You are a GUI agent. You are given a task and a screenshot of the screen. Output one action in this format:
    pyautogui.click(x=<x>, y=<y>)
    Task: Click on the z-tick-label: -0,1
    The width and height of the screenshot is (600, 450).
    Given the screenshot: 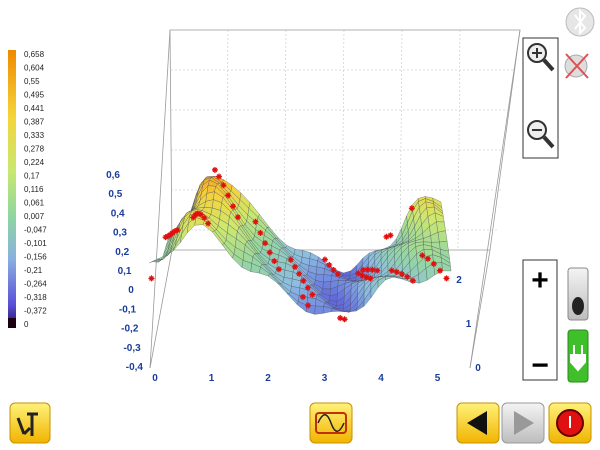 What is the action you would take?
    pyautogui.click(x=128, y=309)
    